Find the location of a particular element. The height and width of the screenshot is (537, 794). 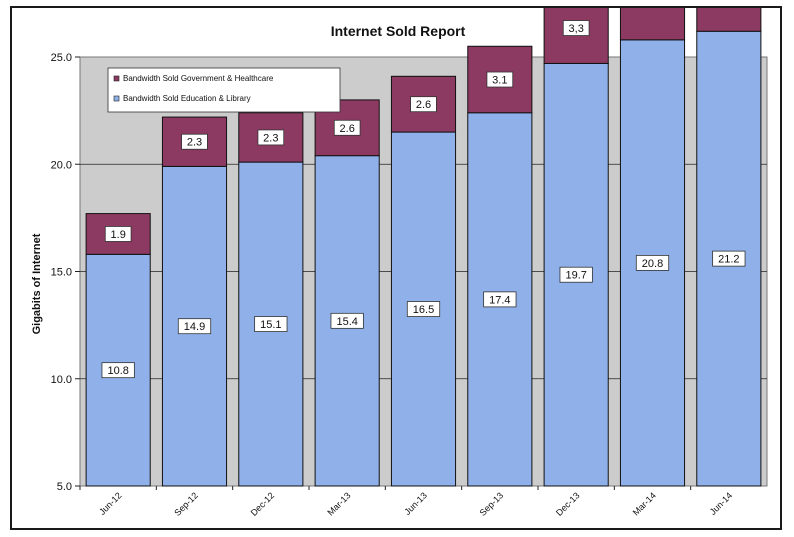

data-label-government-healthcare: 3,3 is located at coordinates (576, 29).